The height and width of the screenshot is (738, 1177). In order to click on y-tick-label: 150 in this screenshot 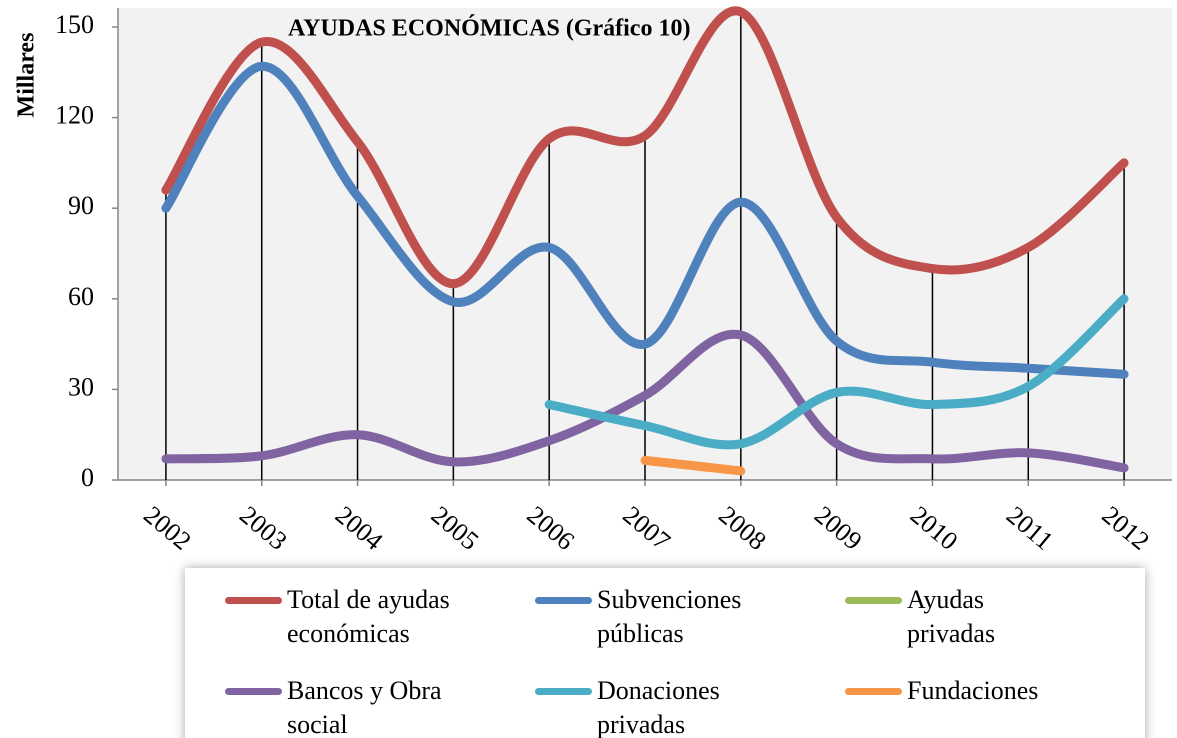, I will do `click(74, 24)`.